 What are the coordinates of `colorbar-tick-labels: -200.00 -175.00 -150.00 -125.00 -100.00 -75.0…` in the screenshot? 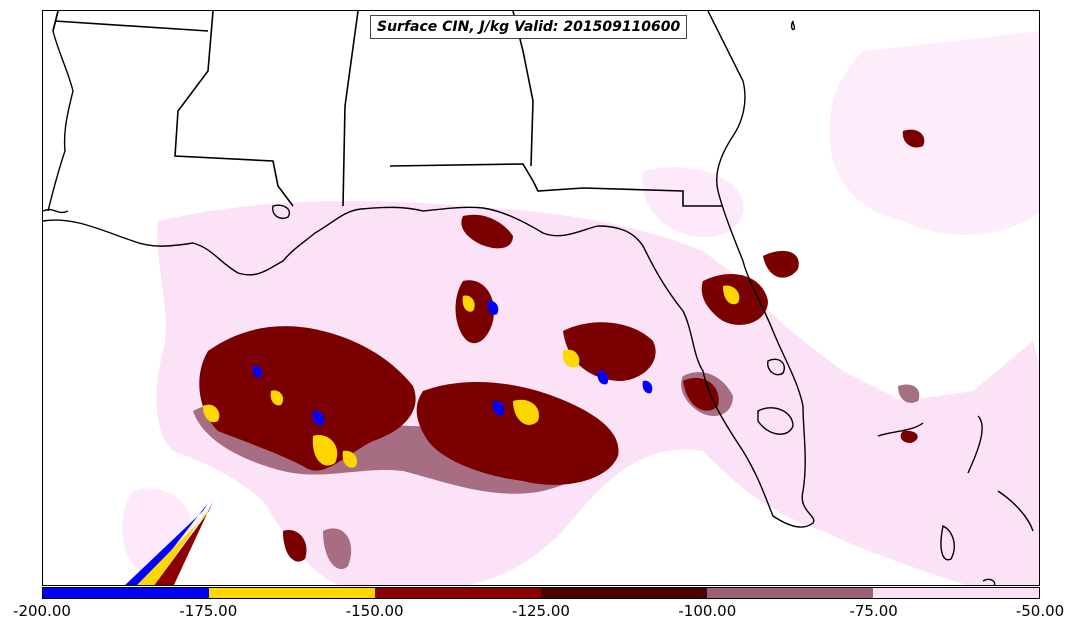 It's located at (538, 612).